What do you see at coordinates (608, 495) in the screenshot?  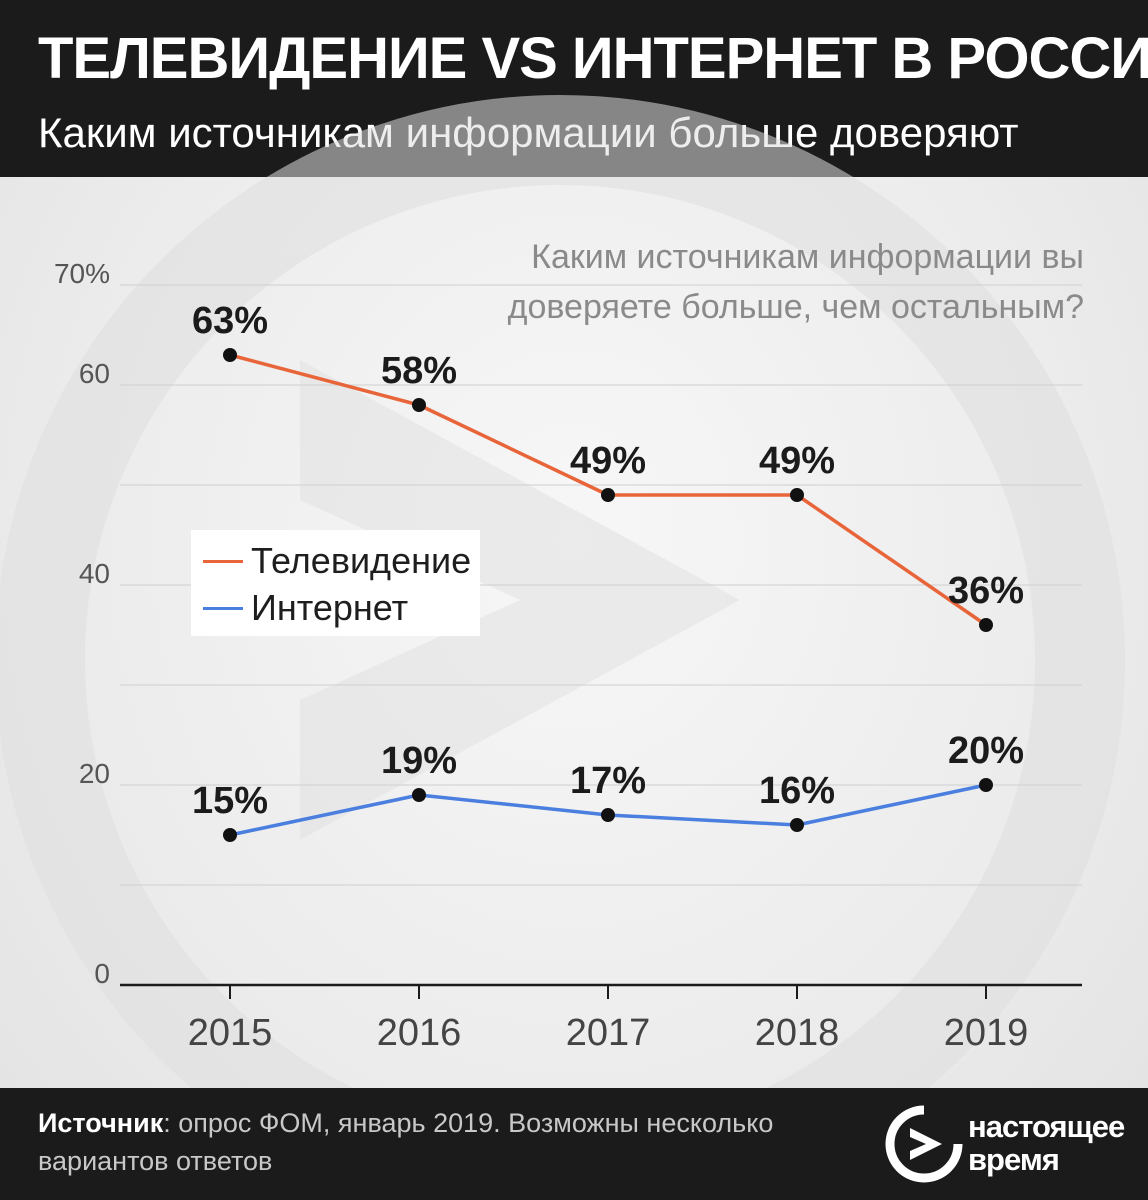 I see `point-tv-2017` at bounding box center [608, 495].